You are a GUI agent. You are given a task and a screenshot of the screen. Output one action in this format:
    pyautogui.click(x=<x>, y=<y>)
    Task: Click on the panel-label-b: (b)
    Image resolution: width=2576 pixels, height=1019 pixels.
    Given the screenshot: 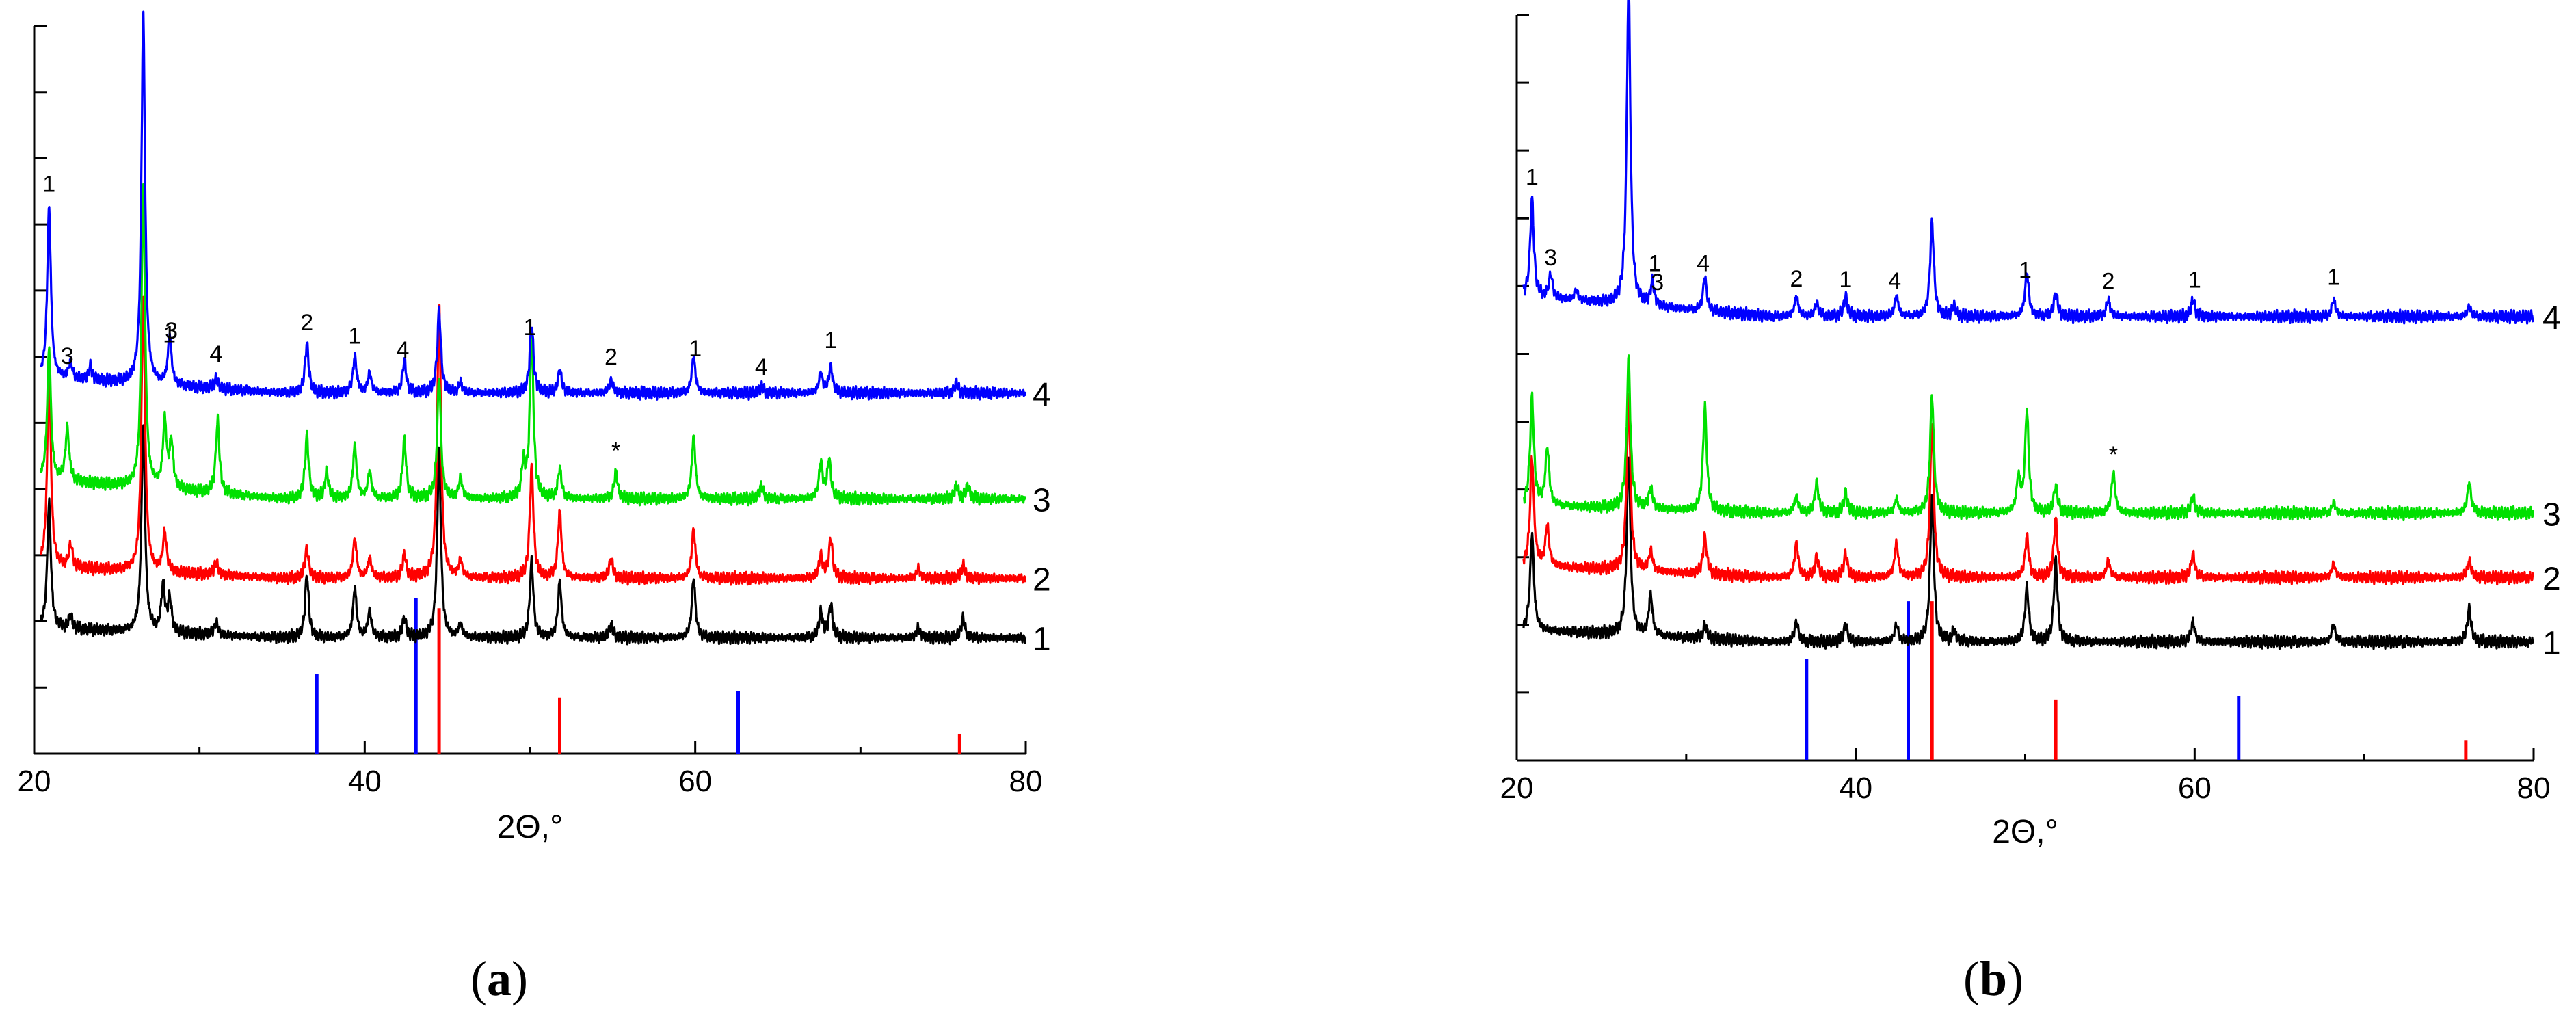 What is the action you would take?
    pyautogui.click(x=1993, y=979)
    